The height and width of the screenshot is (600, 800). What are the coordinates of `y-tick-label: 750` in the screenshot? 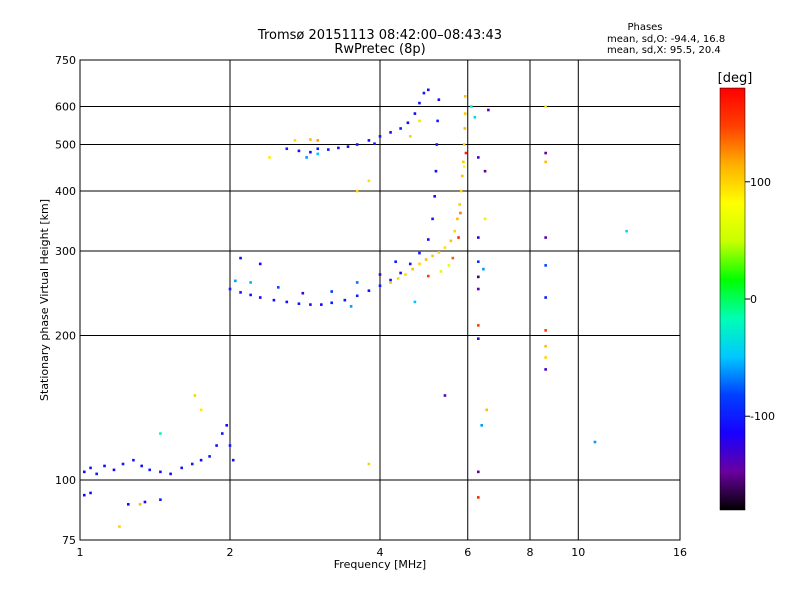 It's located at (65, 60).